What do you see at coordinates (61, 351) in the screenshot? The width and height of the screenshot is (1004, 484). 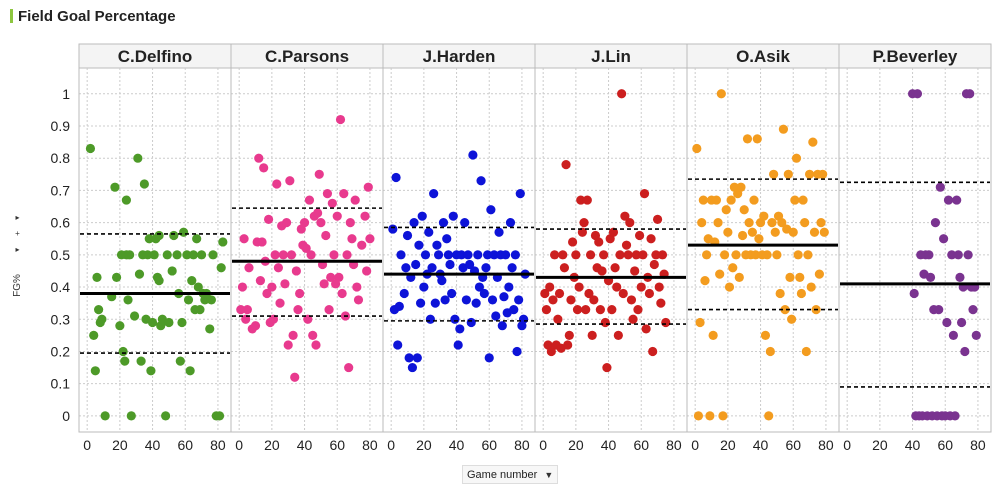 I see `y-tick-label: 0.2` at bounding box center [61, 351].